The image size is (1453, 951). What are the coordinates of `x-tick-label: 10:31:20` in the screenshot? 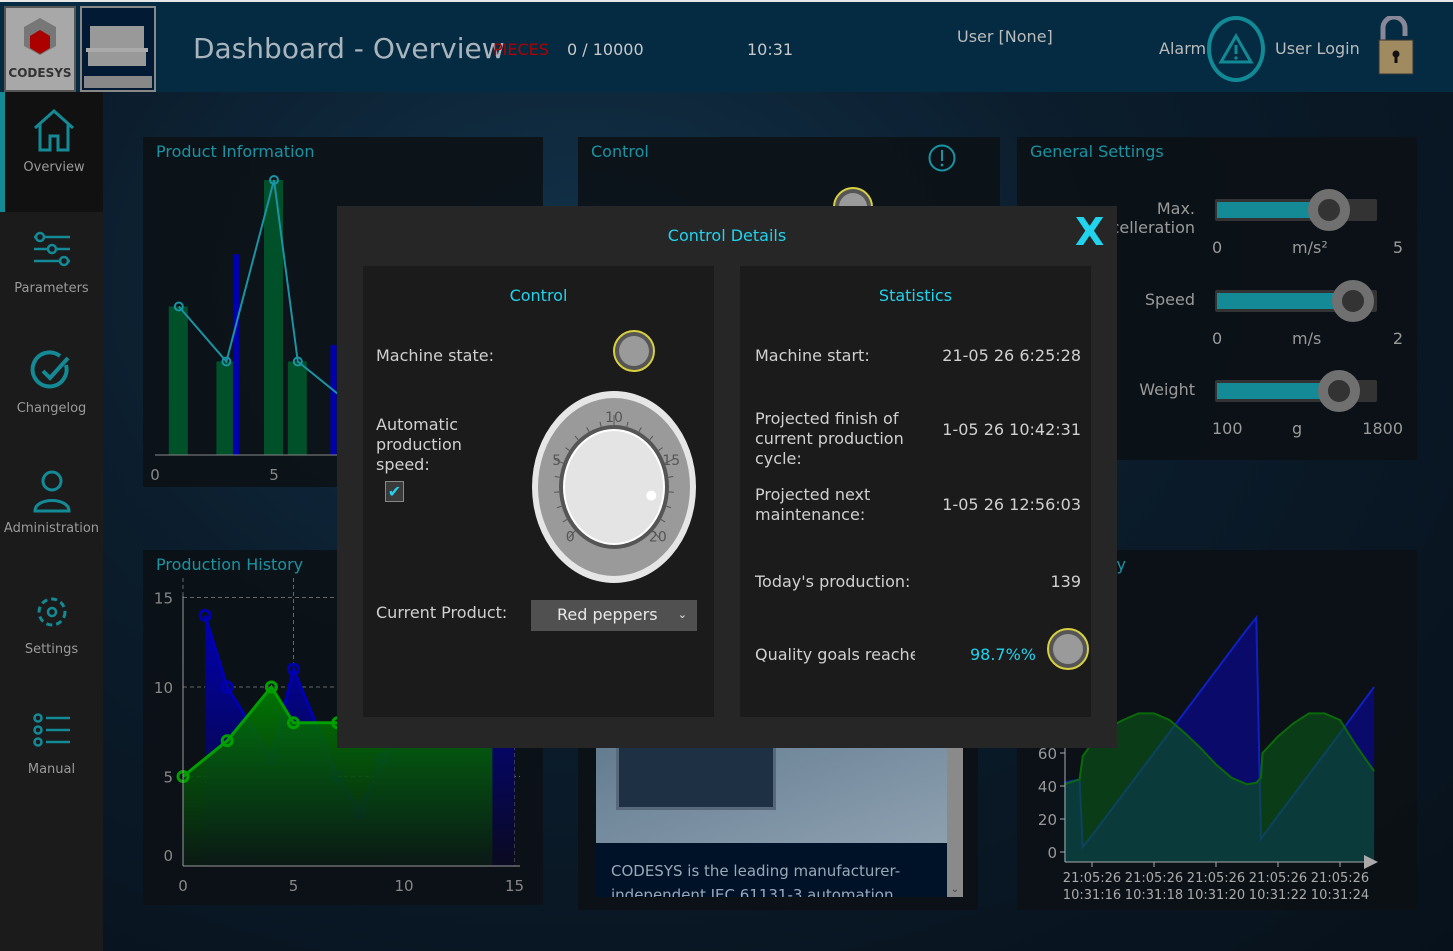 It's located at (1216, 895).